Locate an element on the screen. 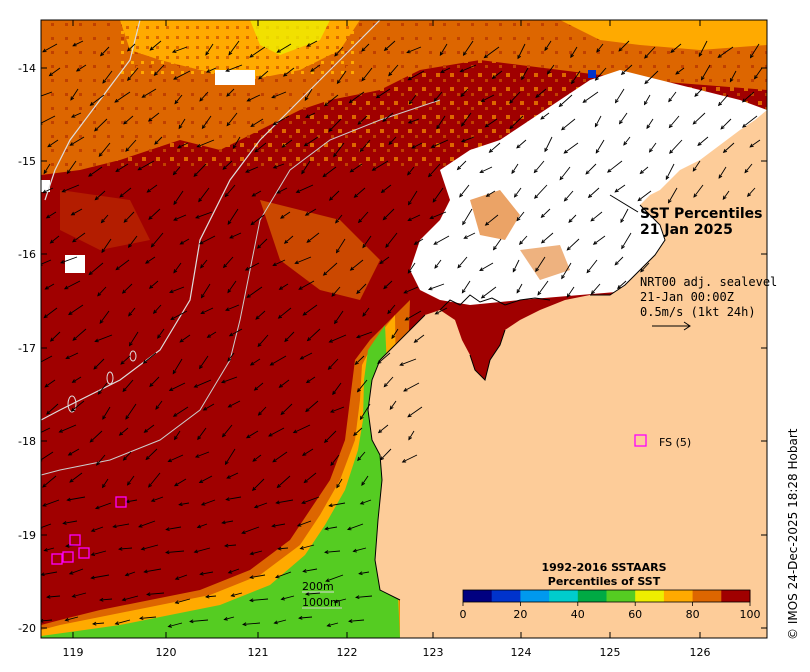 The image size is (810, 672). lon-tick-label: 119 is located at coordinates (73, 652).